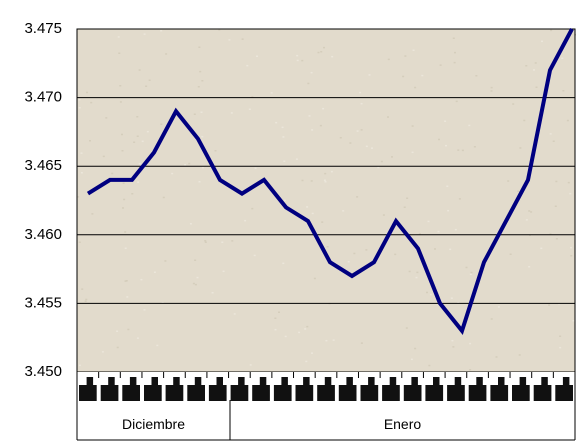  What do you see at coordinates (43, 234) in the screenshot?
I see `y-tick-label: 3.460` at bounding box center [43, 234].